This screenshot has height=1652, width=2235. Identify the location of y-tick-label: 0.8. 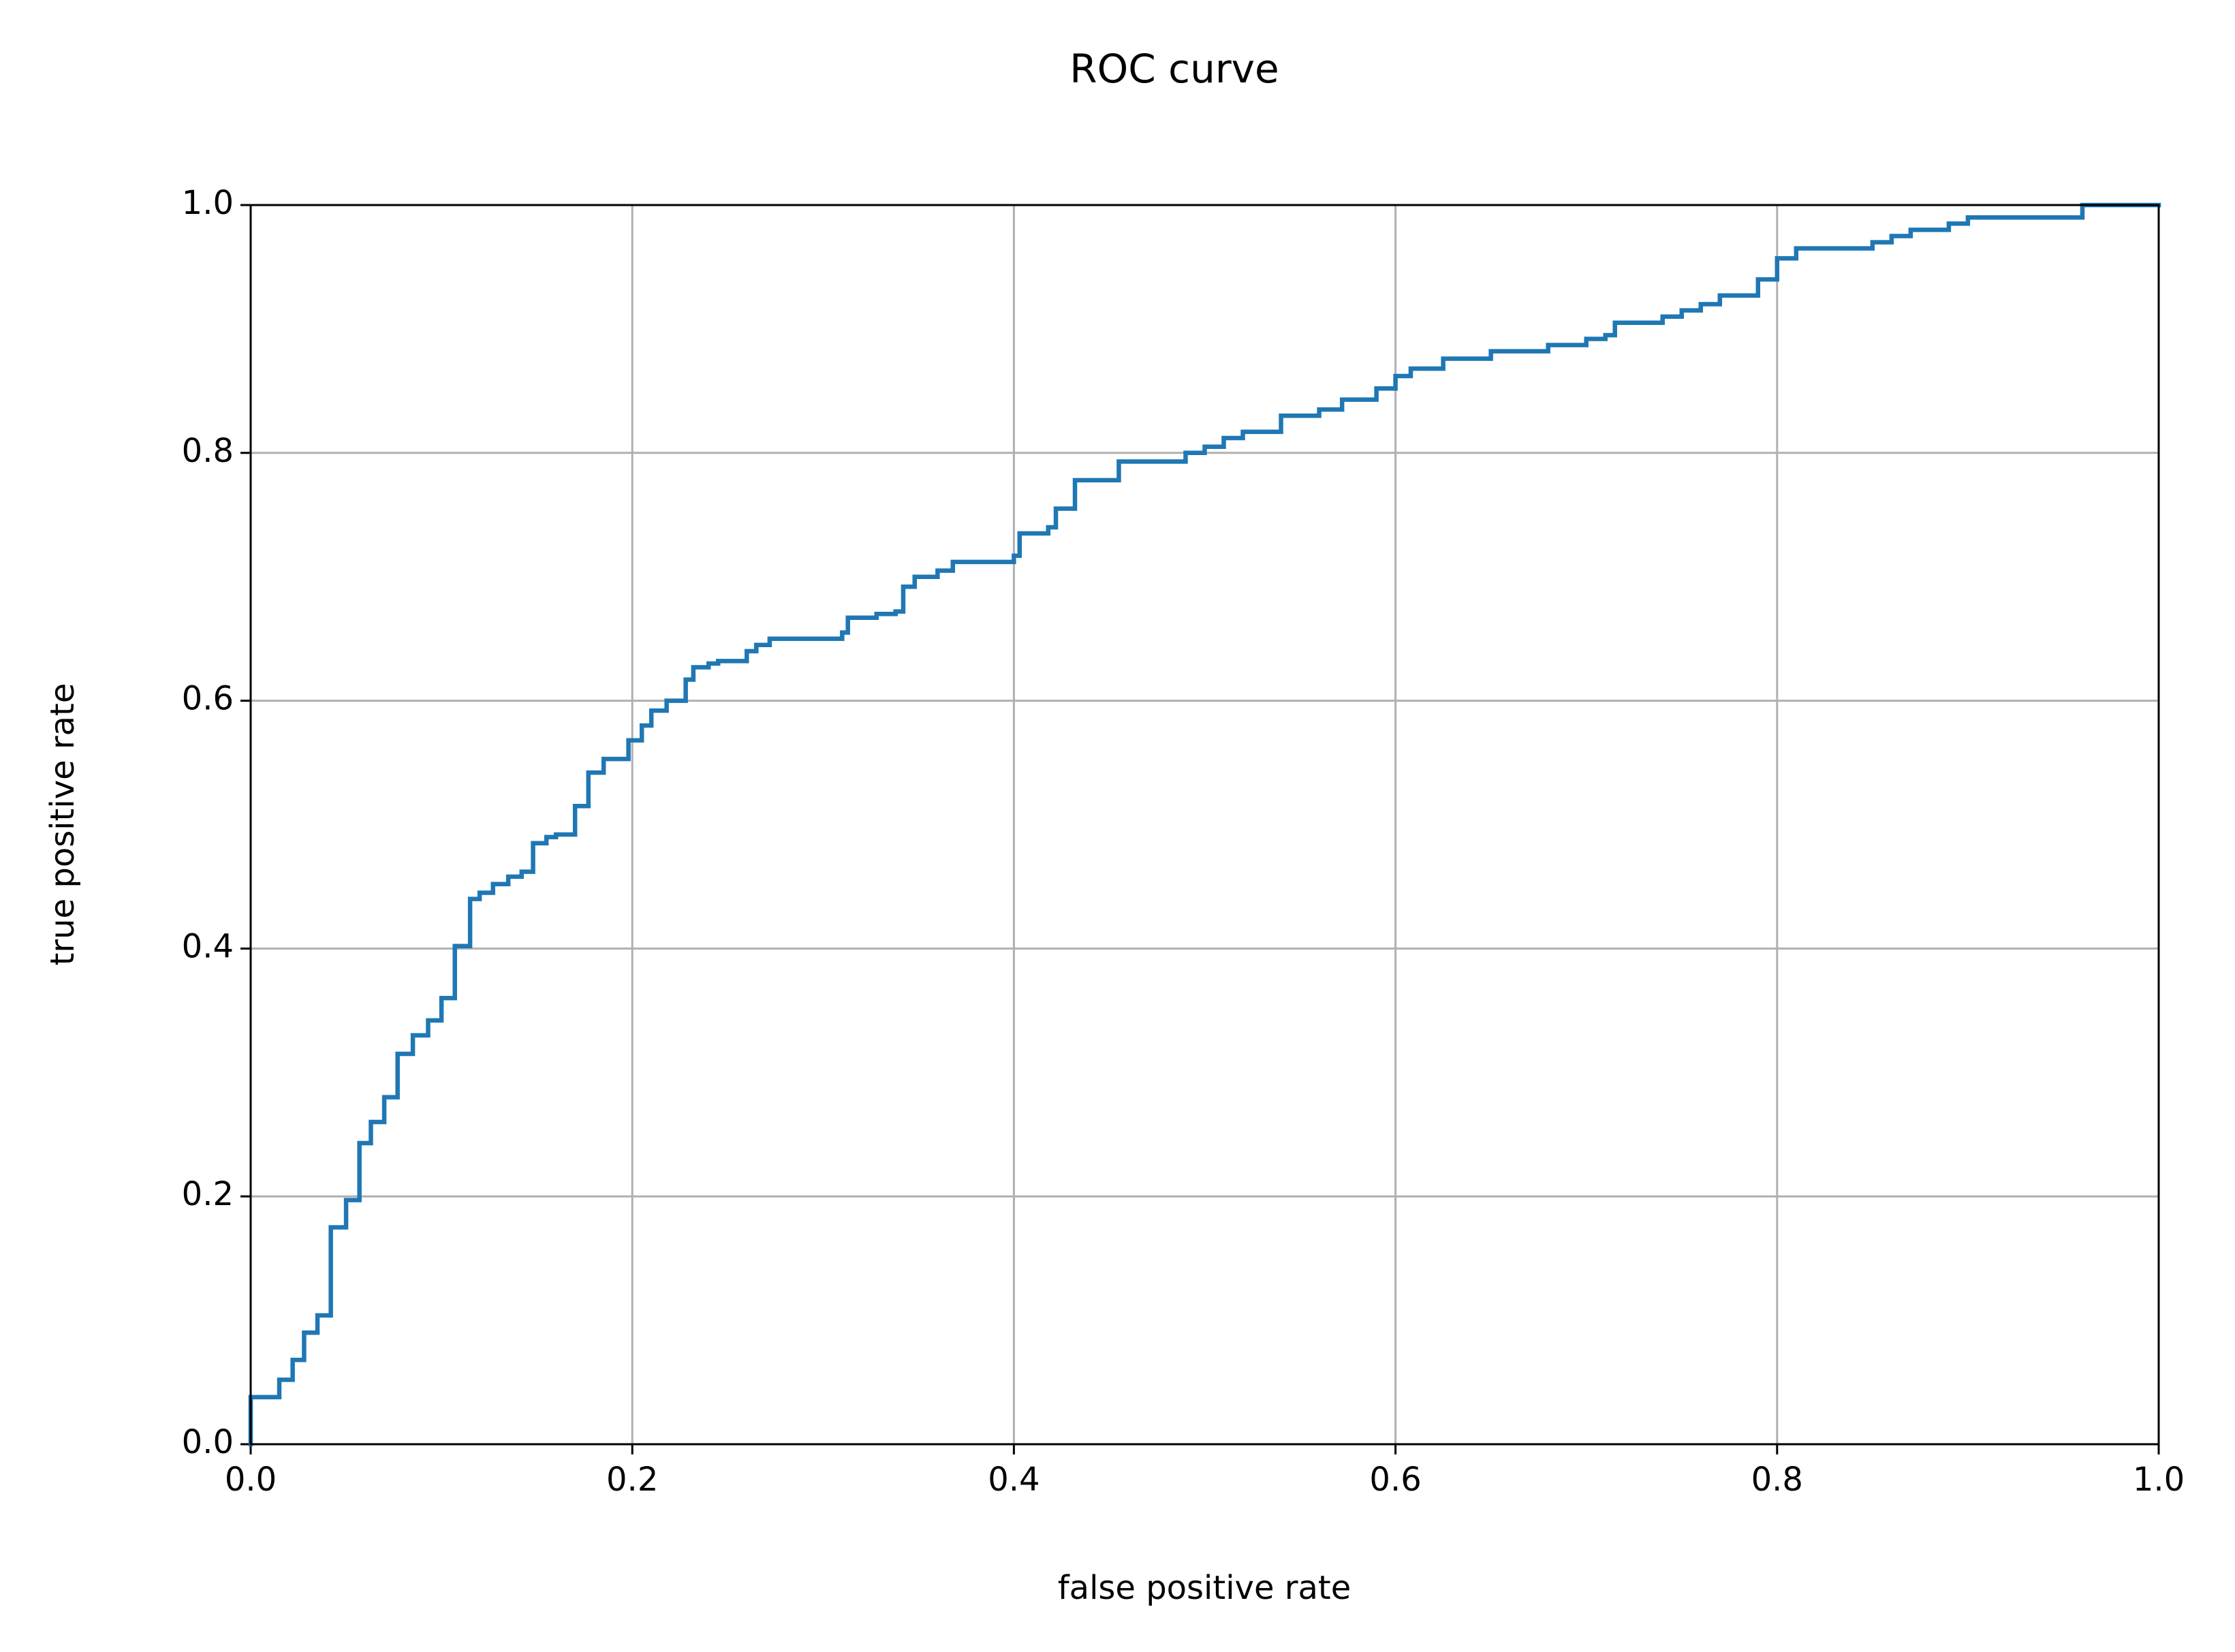
(208, 451).